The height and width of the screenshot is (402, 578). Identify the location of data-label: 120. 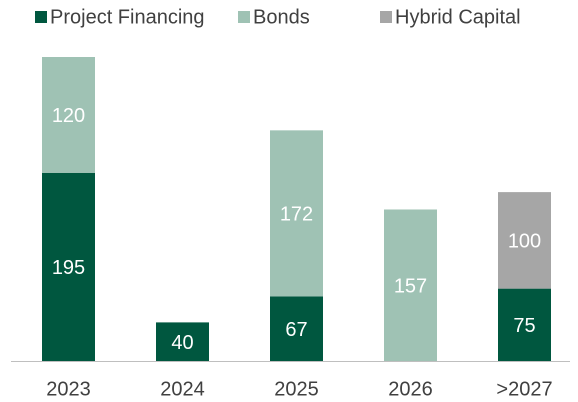
(68, 116).